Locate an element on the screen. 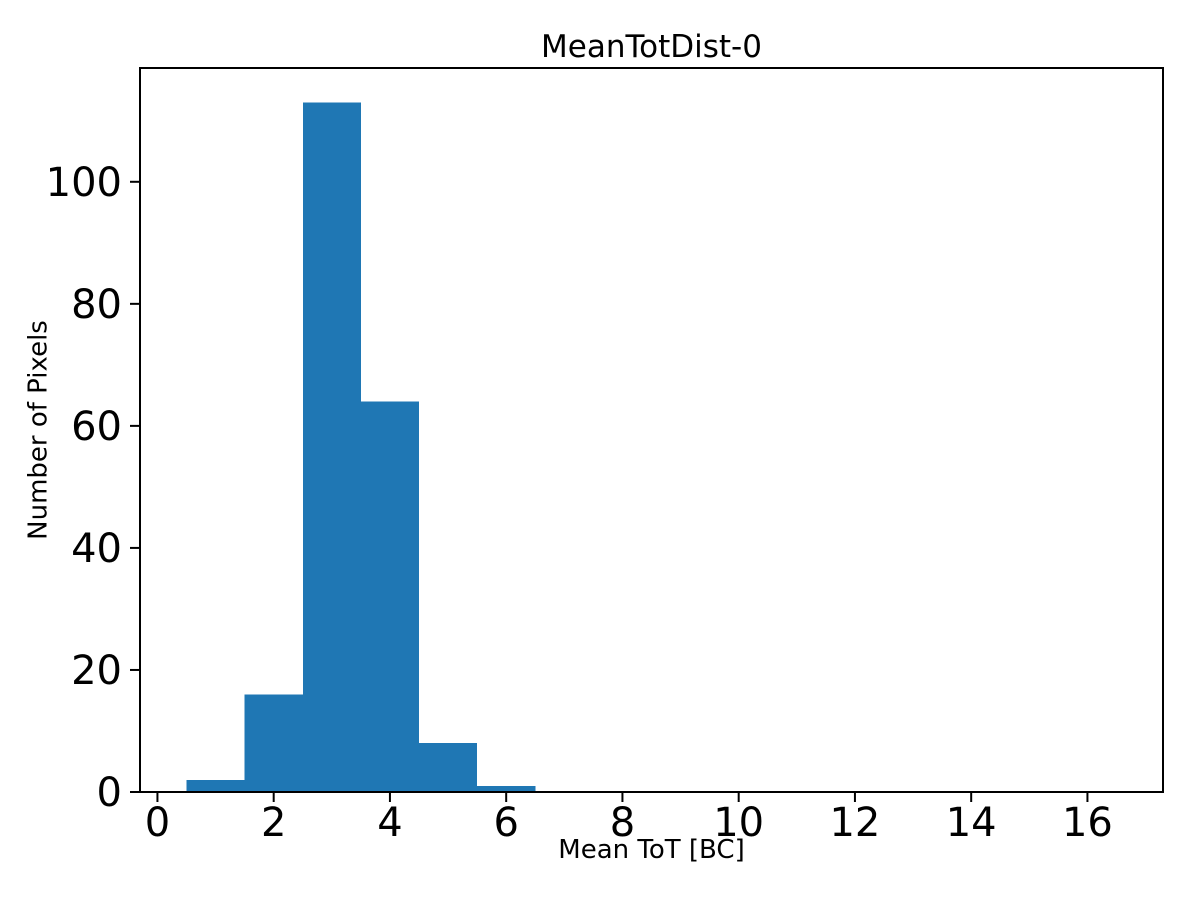 This screenshot has width=1200, height=900. y-tick-label: 0 is located at coordinates (109, 793).